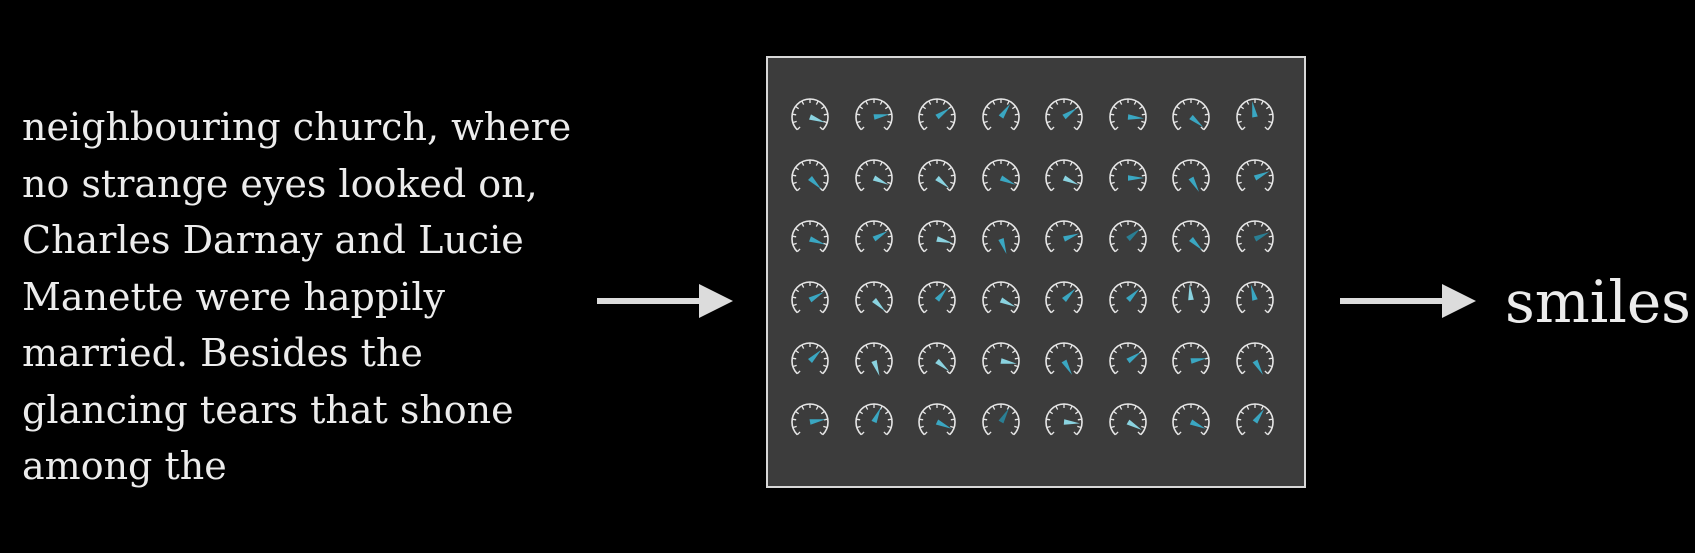 This screenshot has height=553, width=1695. What do you see at coordinates (222, 353) in the screenshot?
I see `input-text-line: married. Besides the` at bounding box center [222, 353].